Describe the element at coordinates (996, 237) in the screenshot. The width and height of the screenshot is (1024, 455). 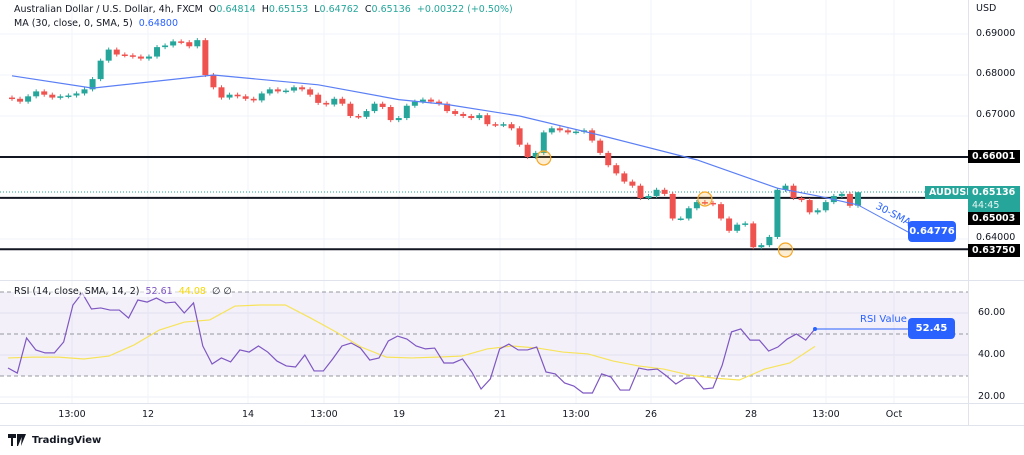
I see `price-tick: 0.64000` at that location.